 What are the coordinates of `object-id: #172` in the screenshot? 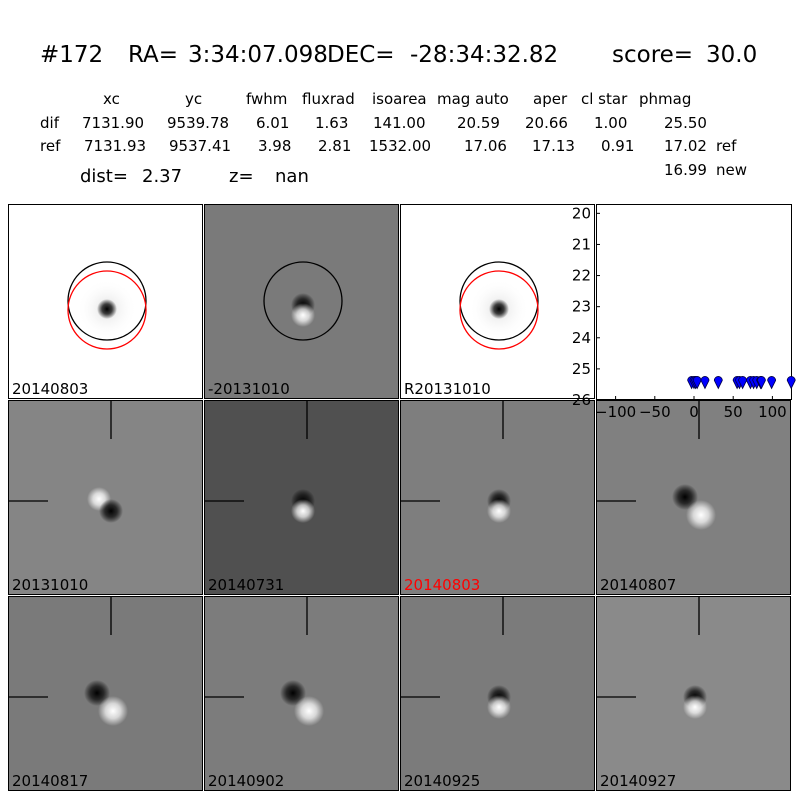 It's located at (72, 55).